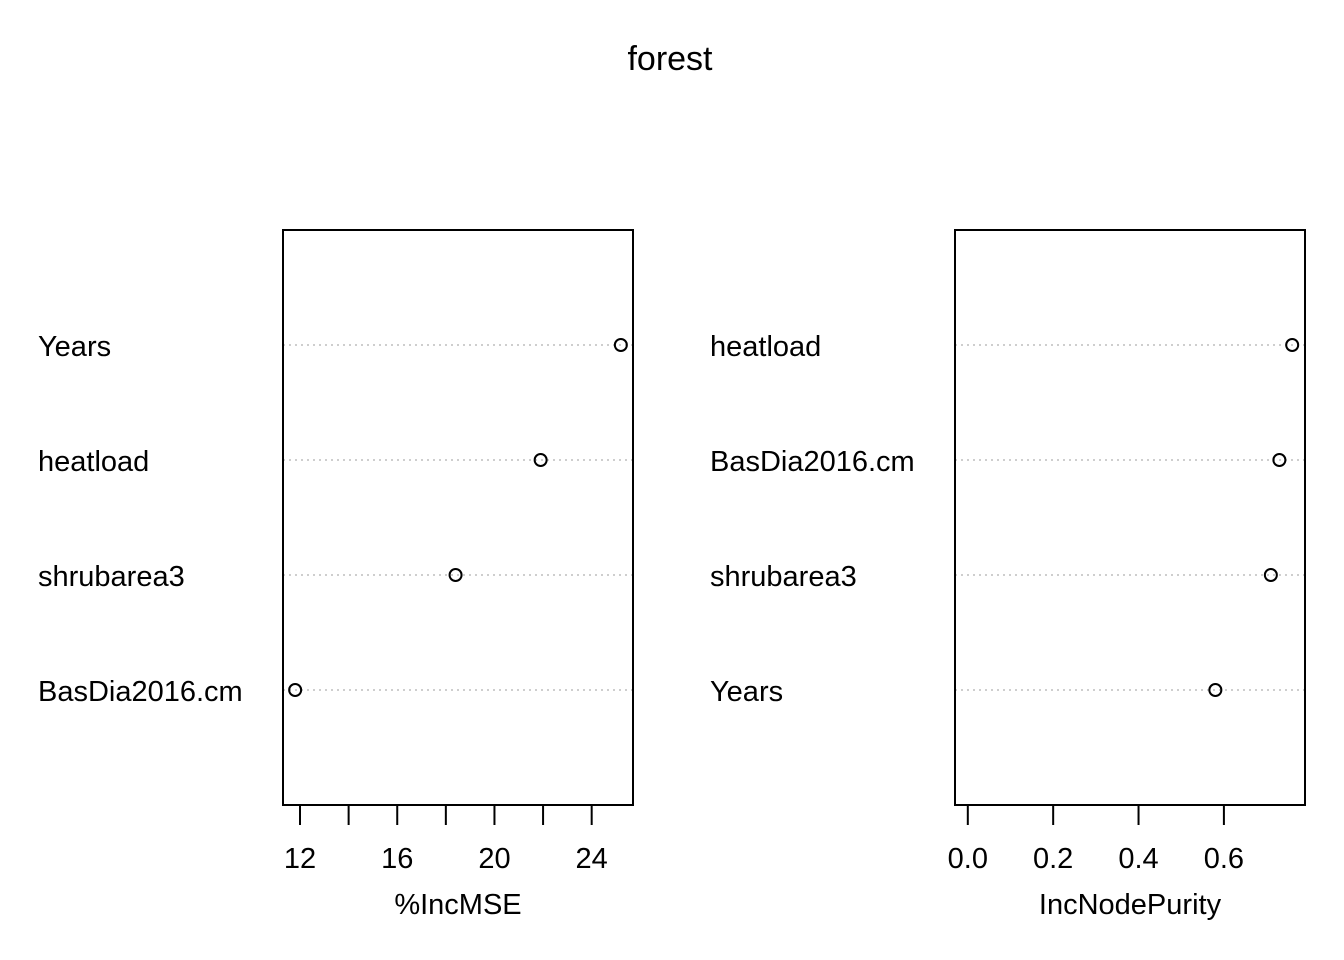 The image size is (1344, 960). Describe the element at coordinates (397, 859) in the screenshot. I see `x-tick-label: 16` at that location.